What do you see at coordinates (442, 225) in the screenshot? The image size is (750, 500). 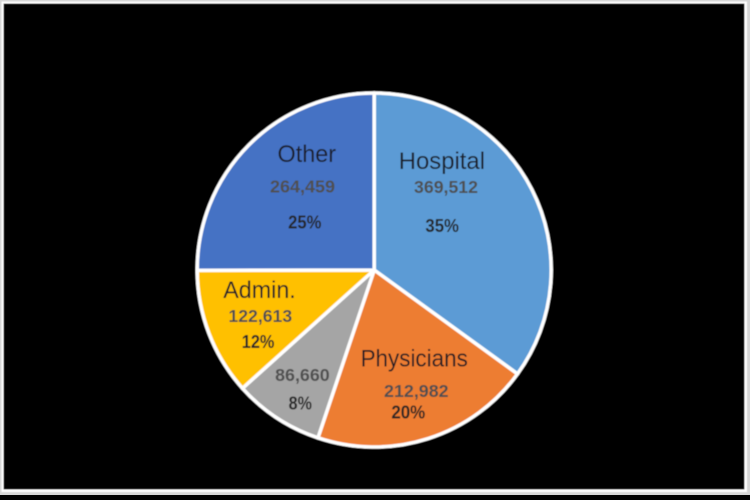 I see `svg-text: 35%` at bounding box center [442, 225].